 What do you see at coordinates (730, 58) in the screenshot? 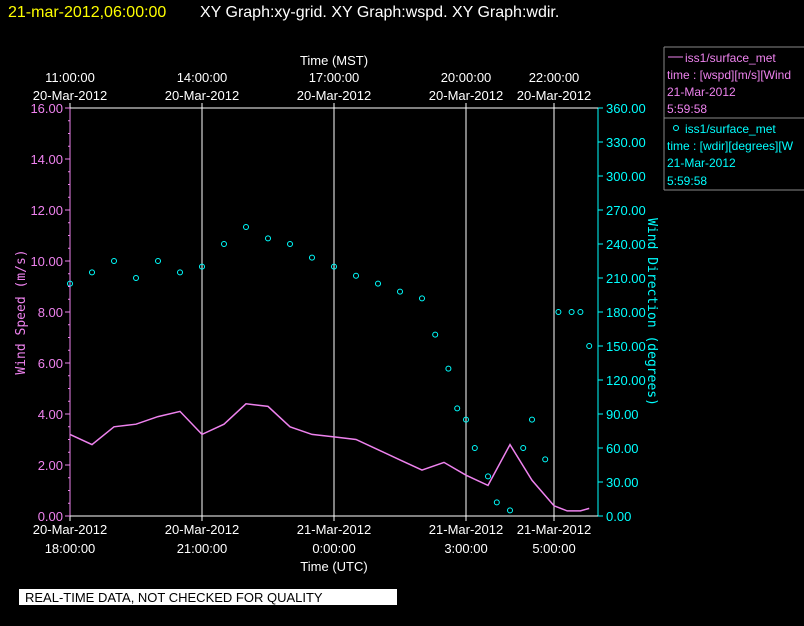
I see `legend-wspd-name: iss1/surface_met` at bounding box center [730, 58].